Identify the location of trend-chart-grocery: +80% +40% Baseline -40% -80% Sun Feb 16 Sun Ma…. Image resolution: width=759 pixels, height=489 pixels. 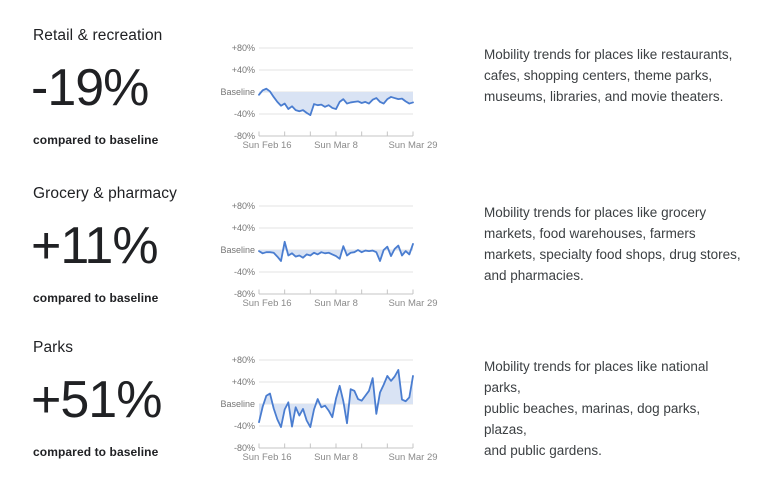
(328, 256).